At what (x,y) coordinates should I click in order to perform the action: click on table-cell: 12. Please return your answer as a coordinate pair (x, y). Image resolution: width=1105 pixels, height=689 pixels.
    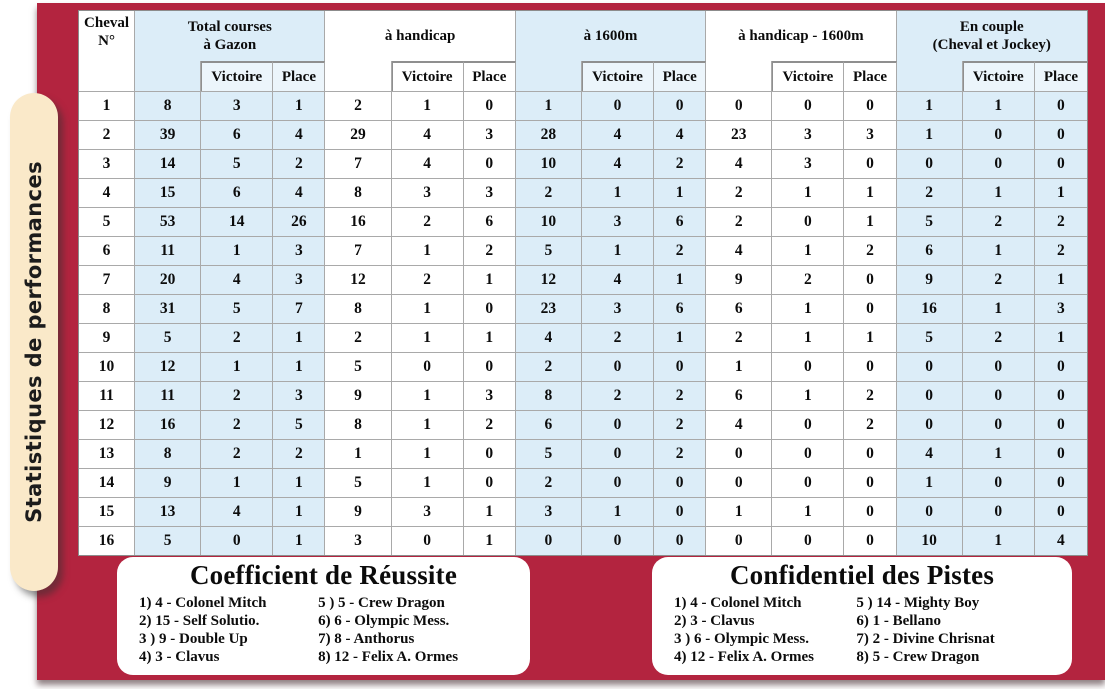
    Looking at the image, I should click on (358, 280).